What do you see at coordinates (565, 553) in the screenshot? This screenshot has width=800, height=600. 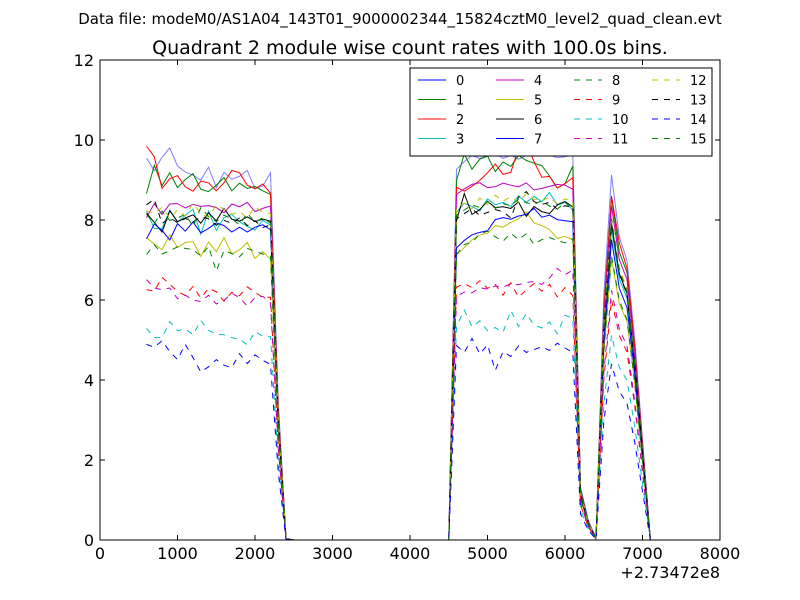 I see `x-tick-label: 6000` at bounding box center [565, 553].